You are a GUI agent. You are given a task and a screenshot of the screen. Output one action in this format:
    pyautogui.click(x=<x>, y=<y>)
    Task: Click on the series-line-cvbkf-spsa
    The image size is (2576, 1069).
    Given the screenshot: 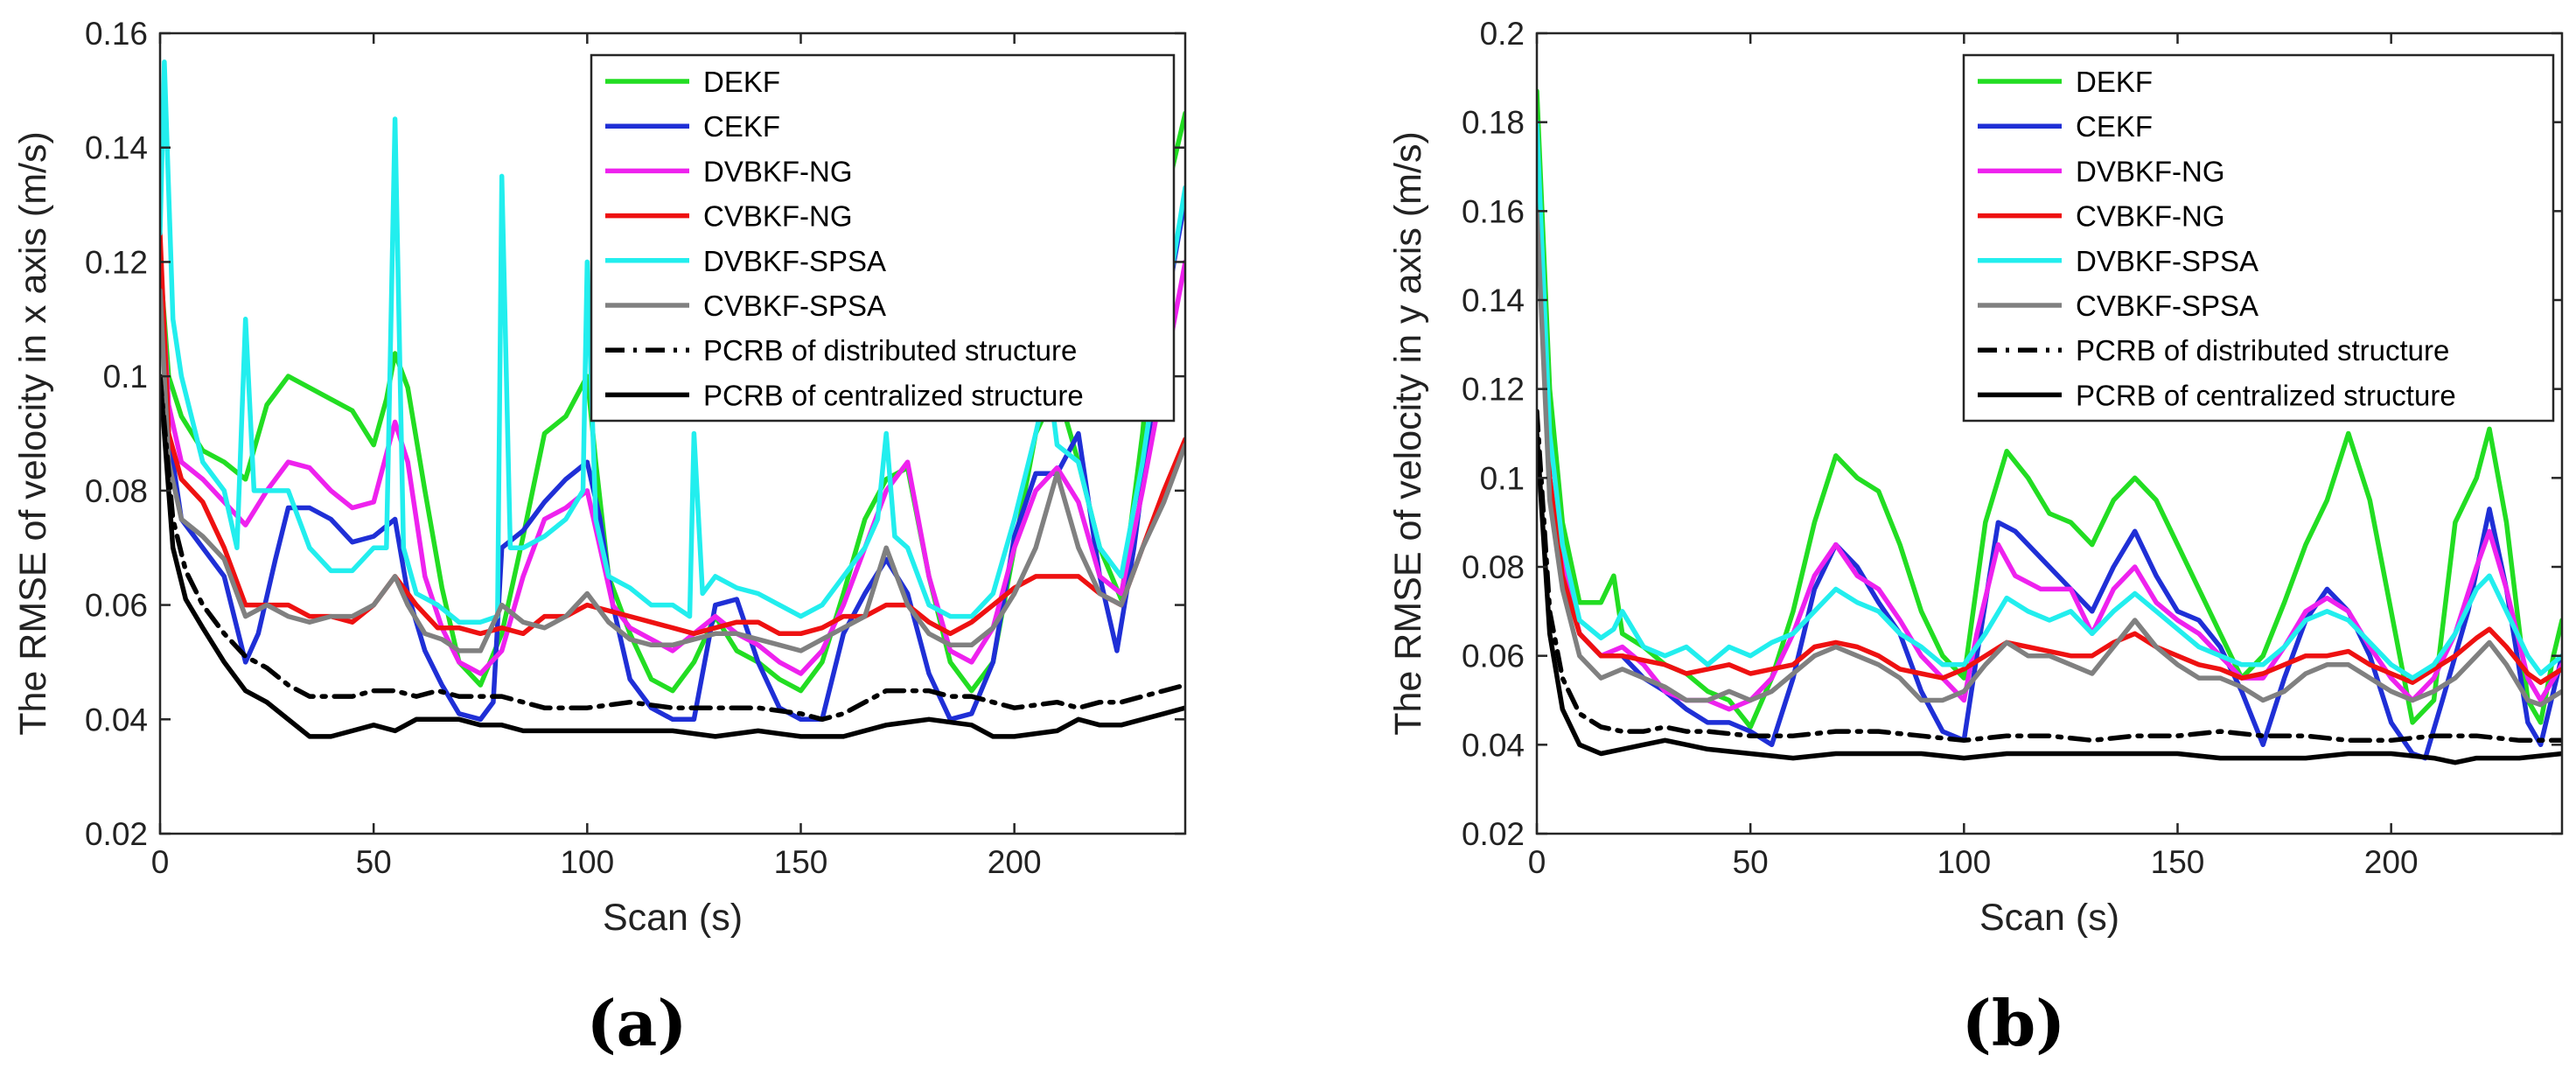 What is the action you would take?
    pyautogui.click(x=672, y=471)
    